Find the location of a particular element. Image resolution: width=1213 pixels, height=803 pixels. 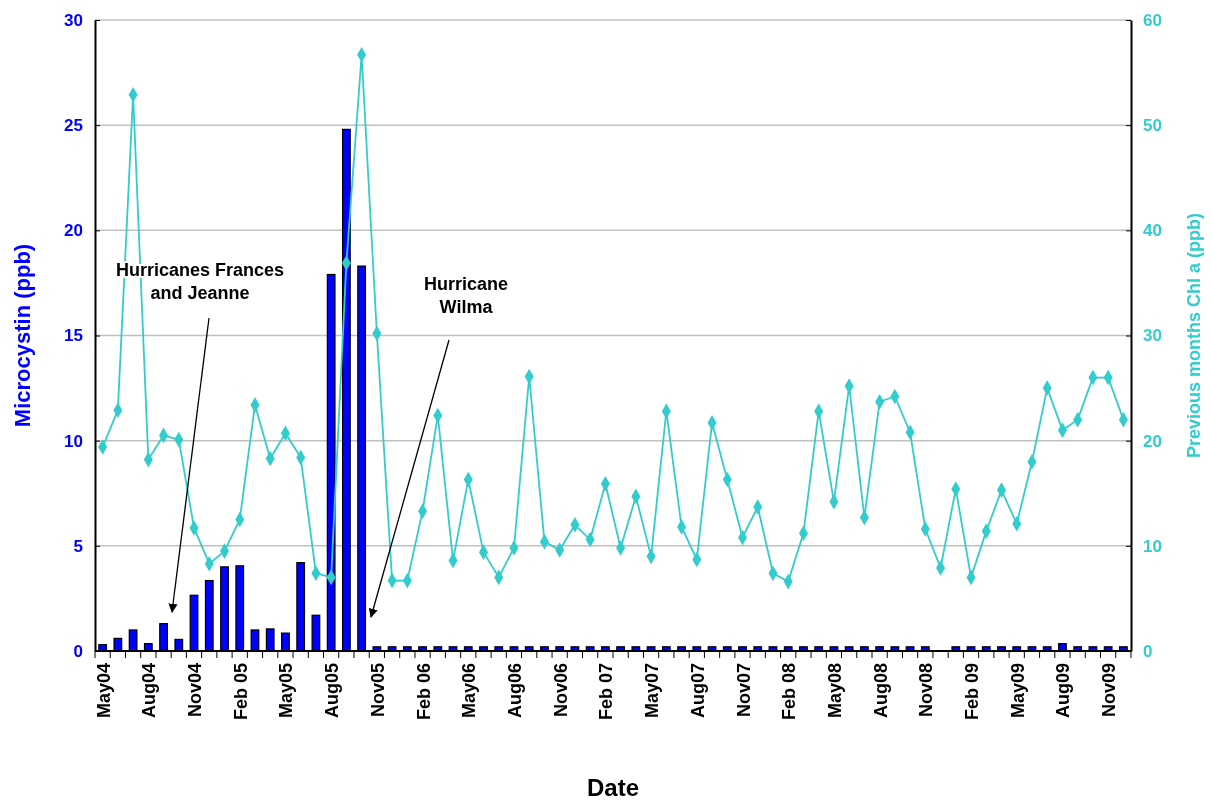

x-axis-title: Date is located at coordinates (613, 787).